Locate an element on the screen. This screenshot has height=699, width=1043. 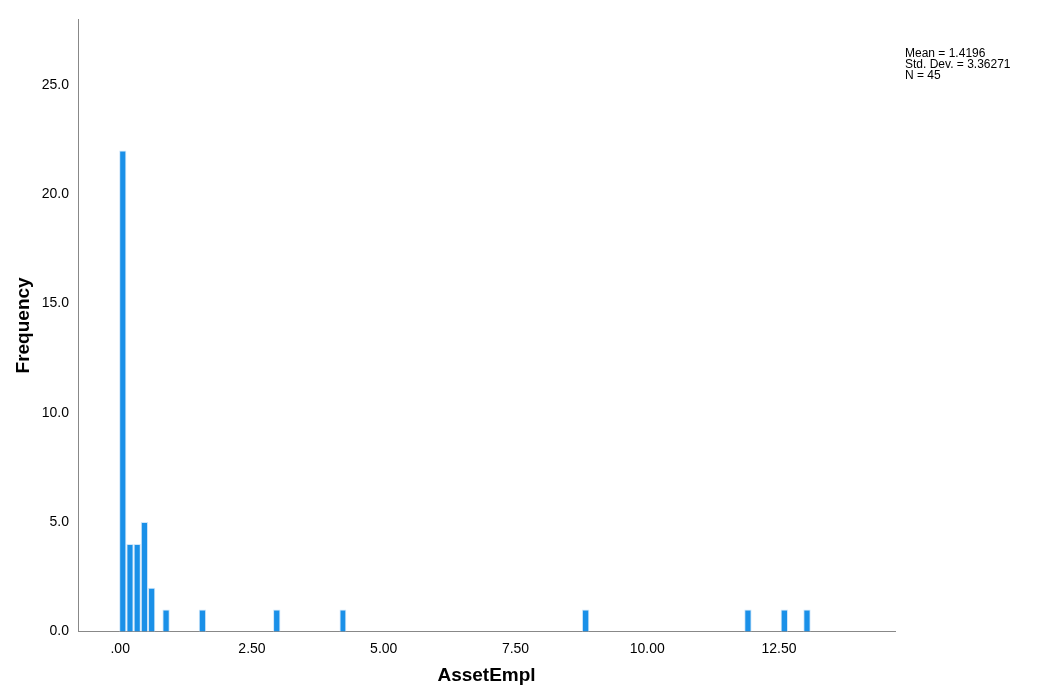
y-tick-label: 10.0 is located at coordinates (55, 411).